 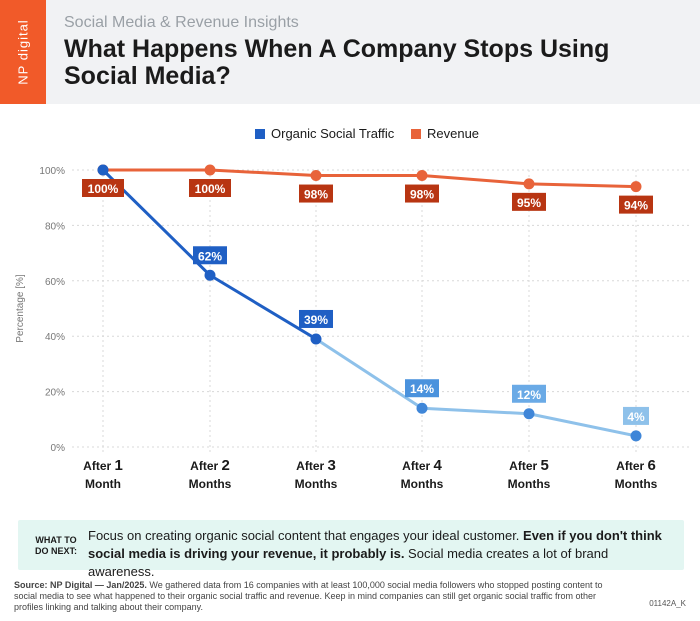 I want to click on x-tick-label: After 2, so click(x=210, y=465).